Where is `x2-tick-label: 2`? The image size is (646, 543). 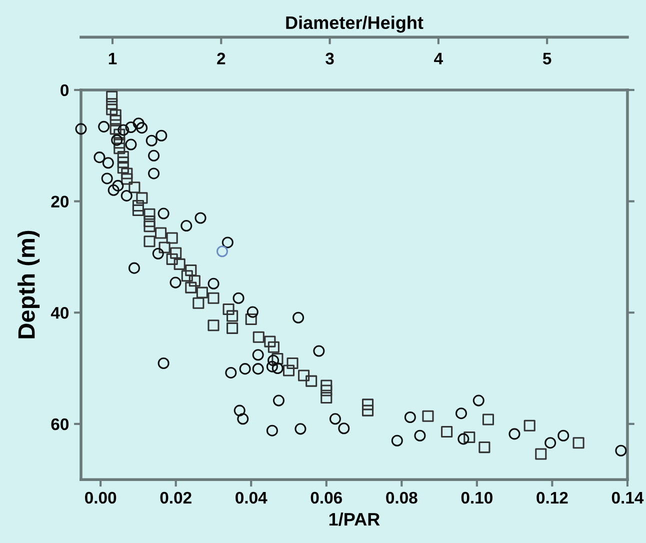
x2-tick-label: 2 is located at coordinates (221, 58).